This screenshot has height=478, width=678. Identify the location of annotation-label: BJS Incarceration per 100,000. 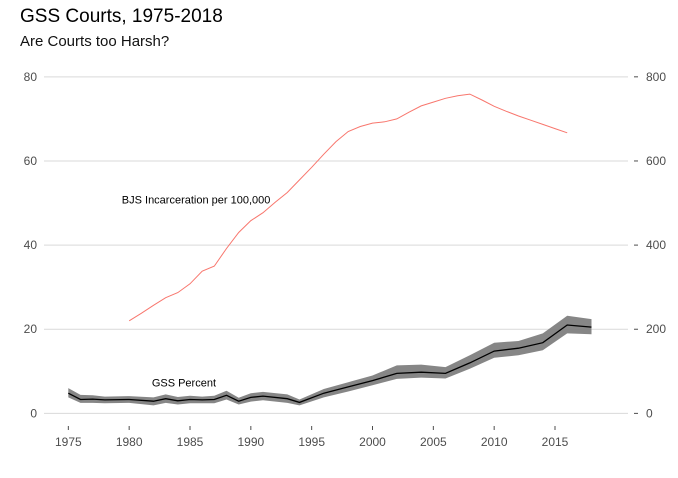
(196, 201).